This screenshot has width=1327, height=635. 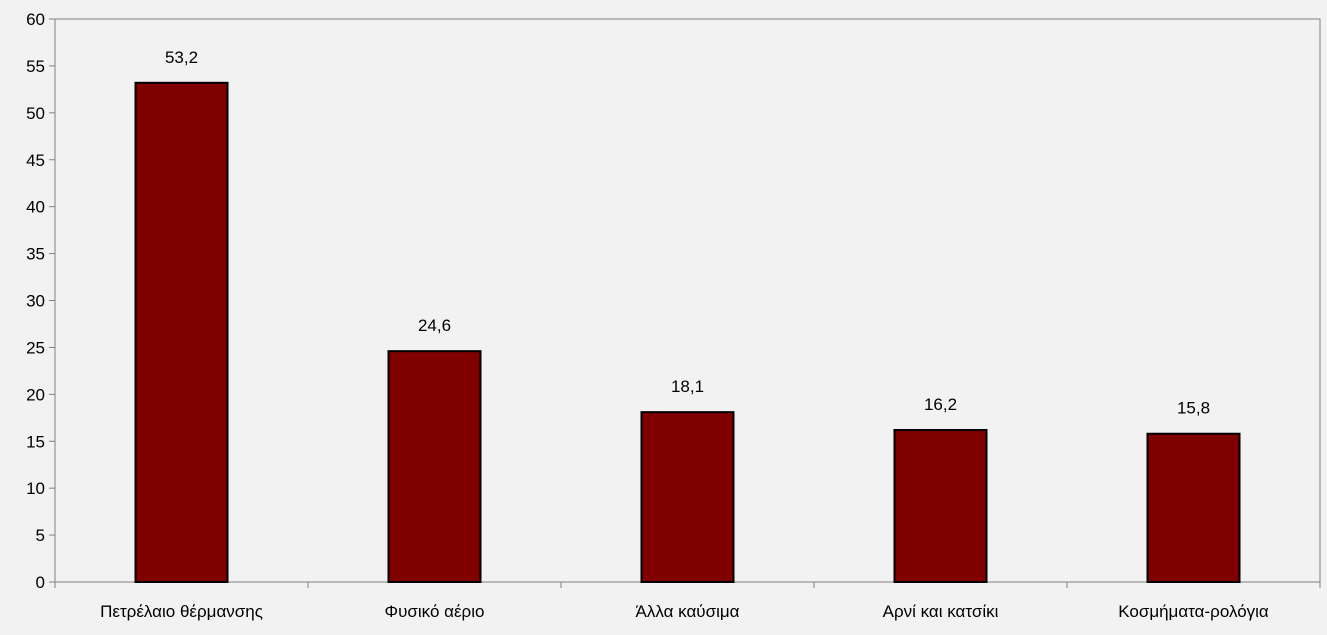 I want to click on x-category-label: Αρνί και κατσίκι, so click(x=941, y=611).